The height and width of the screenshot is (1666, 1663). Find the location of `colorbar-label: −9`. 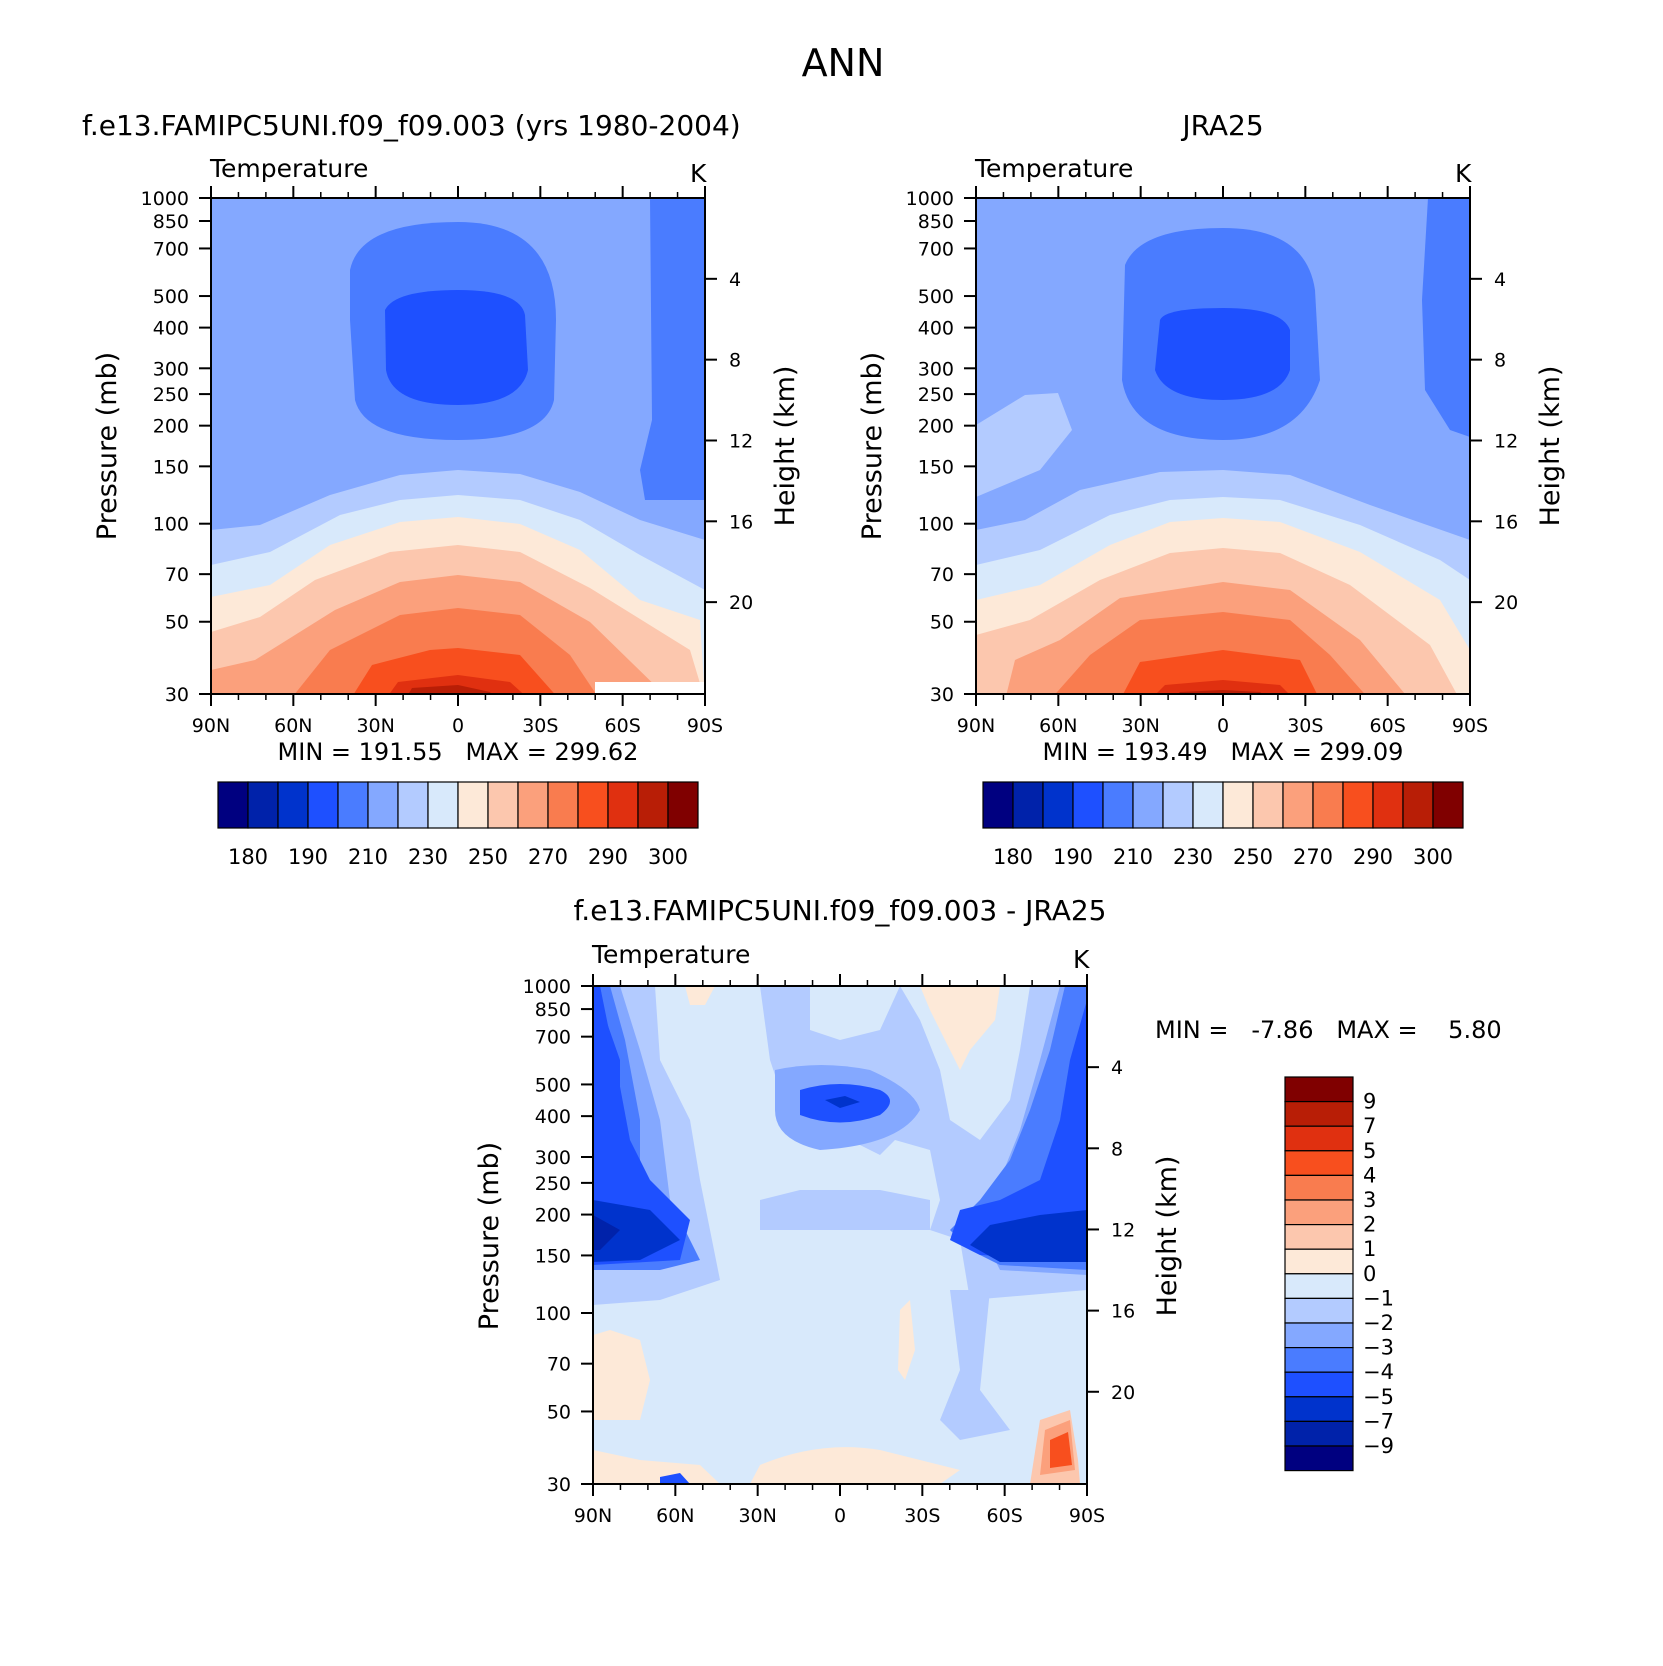

colorbar-label: −9 is located at coordinates (1378, 1446).